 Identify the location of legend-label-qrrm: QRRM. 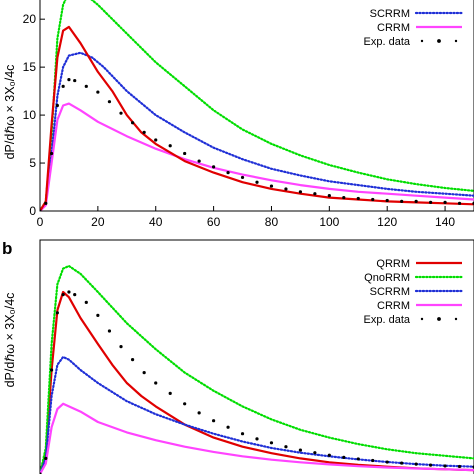
(393, 264).